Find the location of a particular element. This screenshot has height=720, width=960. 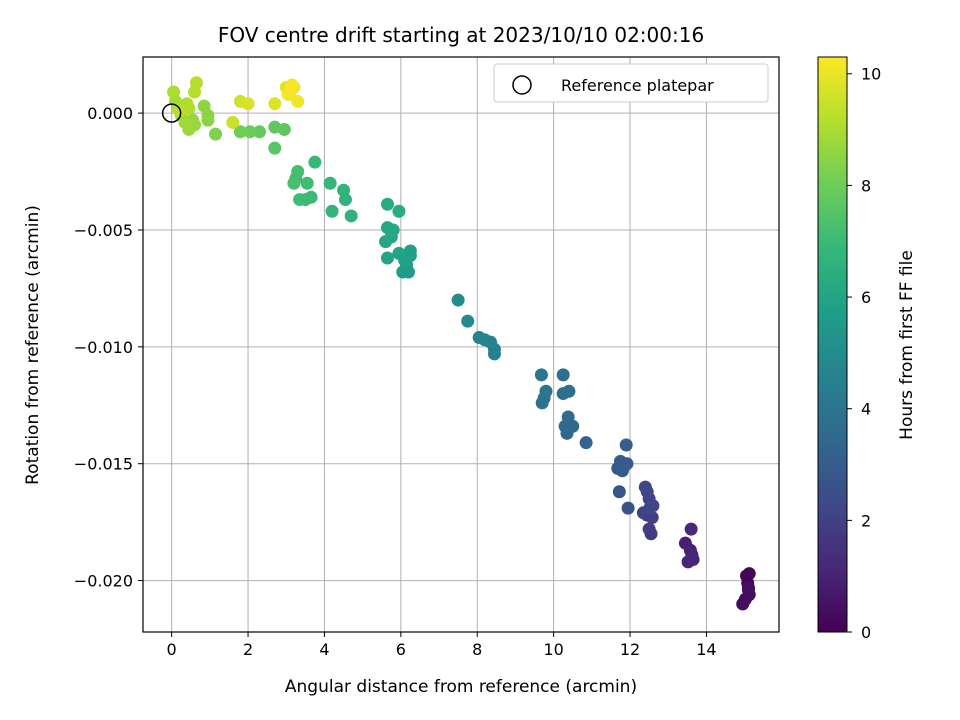

y-axis-ticks: 0.000 −0.005 −0.010 −0.015 −0.020 is located at coordinates (108, 347).